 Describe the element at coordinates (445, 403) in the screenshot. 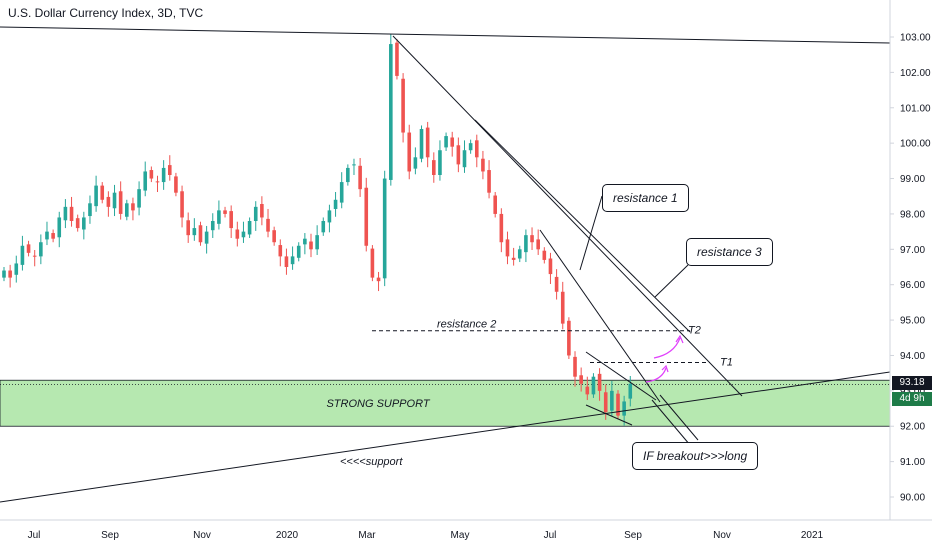

I see `strong-support-zone` at that location.